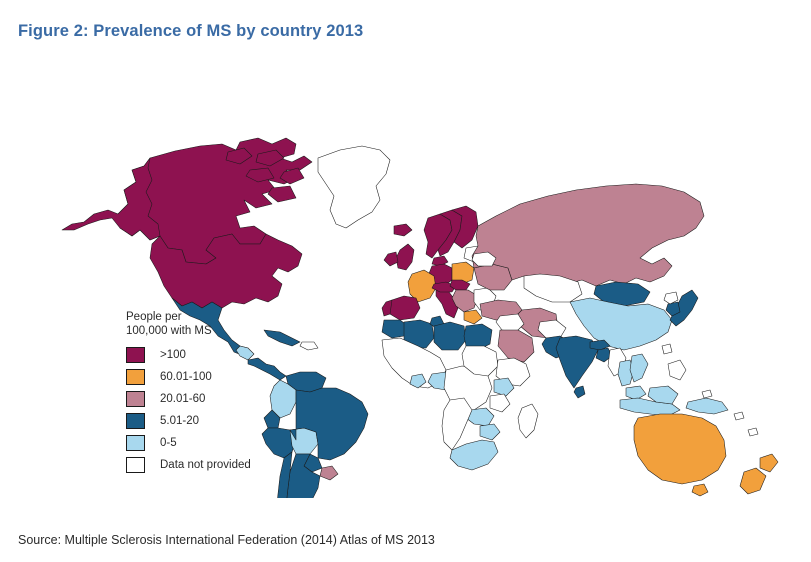  Describe the element at coordinates (474, 455) in the screenshot. I see `country-south-africa` at that location.